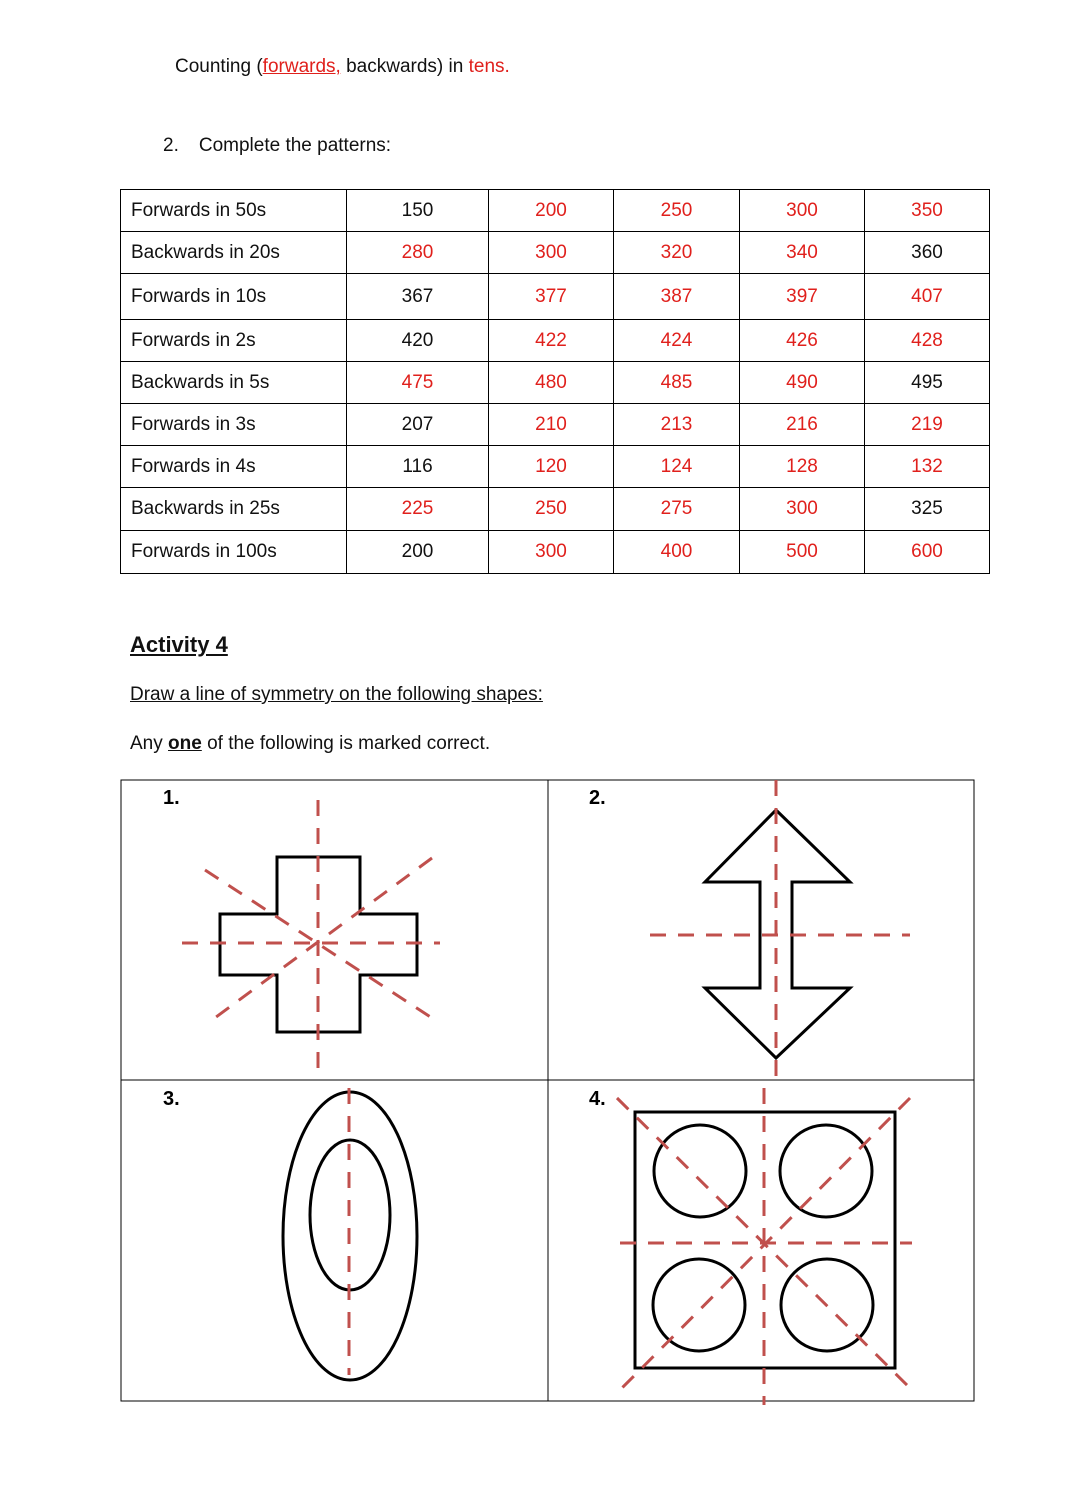 This screenshot has width=1080, height=1489. What do you see at coordinates (676, 382) in the screenshot?
I see `answer-value: 485` at bounding box center [676, 382].